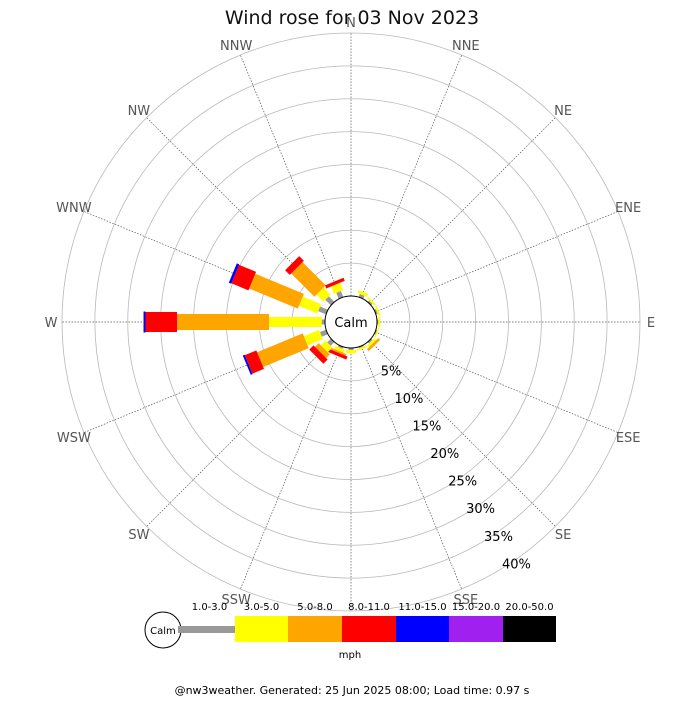  Describe the element at coordinates (529, 607) in the screenshot. I see `legend-bin-label: 20.0-50.0` at that location.